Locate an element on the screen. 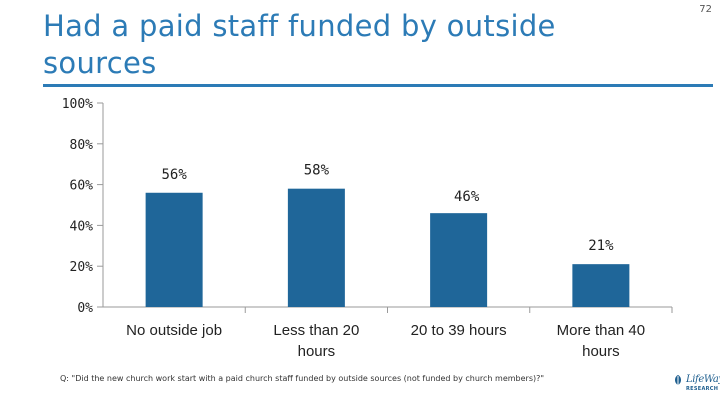  y-tick-label: 20% is located at coordinates (82, 267).